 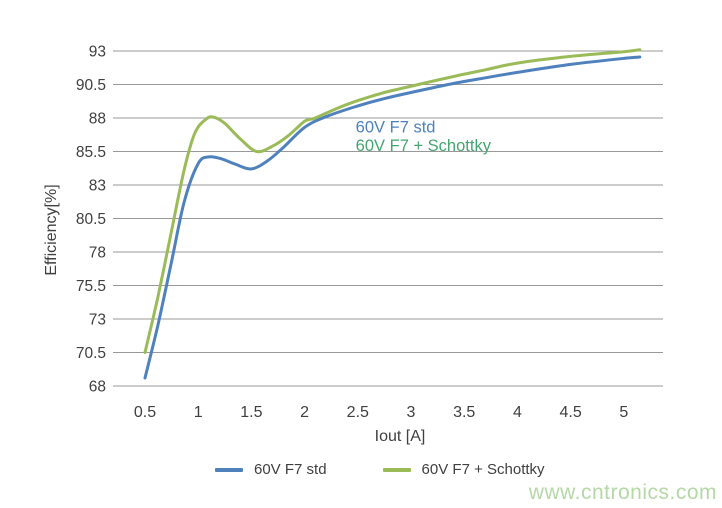 What do you see at coordinates (91, 85) in the screenshot?
I see `y-tick-label: 90.5` at bounding box center [91, 85].